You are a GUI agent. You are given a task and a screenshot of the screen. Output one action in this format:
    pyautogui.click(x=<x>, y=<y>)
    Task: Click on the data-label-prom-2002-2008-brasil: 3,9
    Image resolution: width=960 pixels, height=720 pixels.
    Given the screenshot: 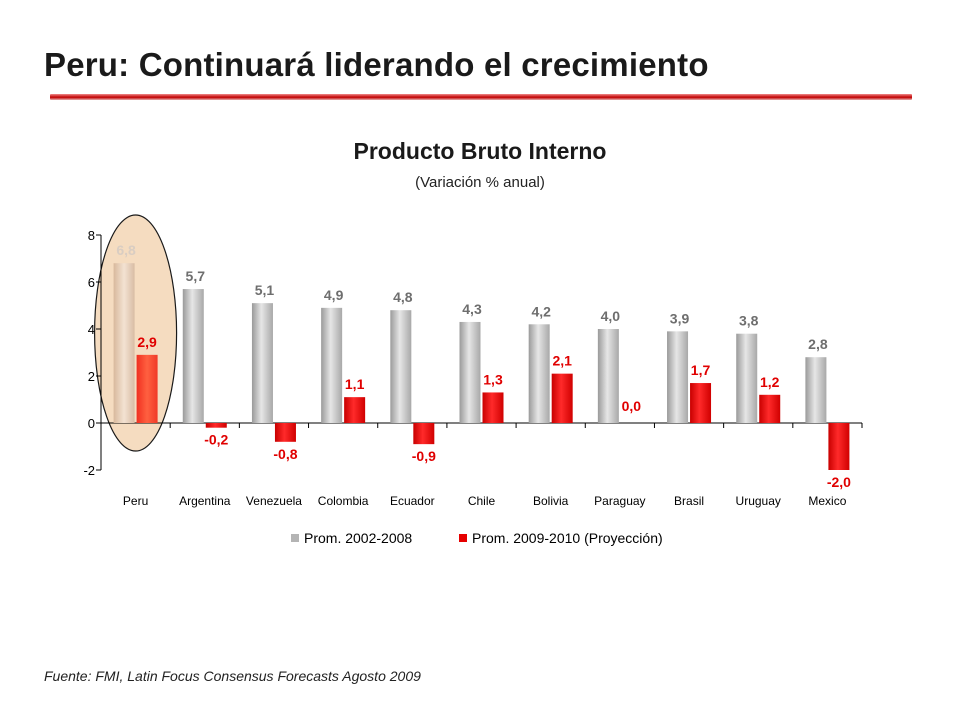 What is the action you would take?
    pyautogui.click(x=680, y=318)
    